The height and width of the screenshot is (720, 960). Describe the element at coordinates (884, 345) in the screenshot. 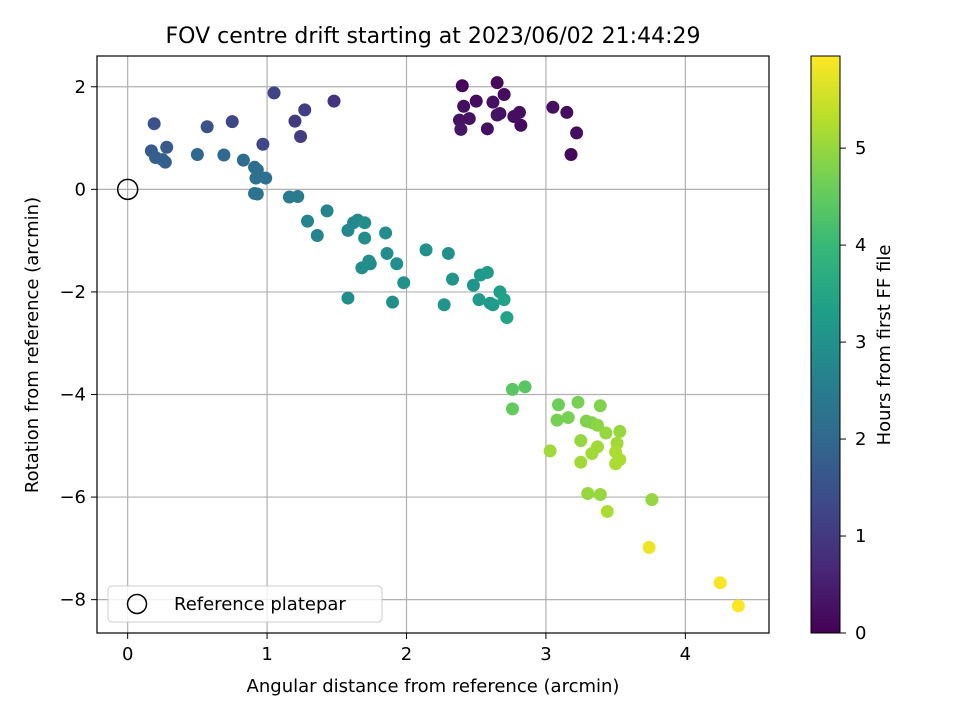

I see `colorbar-label: Hours from first FF file` at that location.